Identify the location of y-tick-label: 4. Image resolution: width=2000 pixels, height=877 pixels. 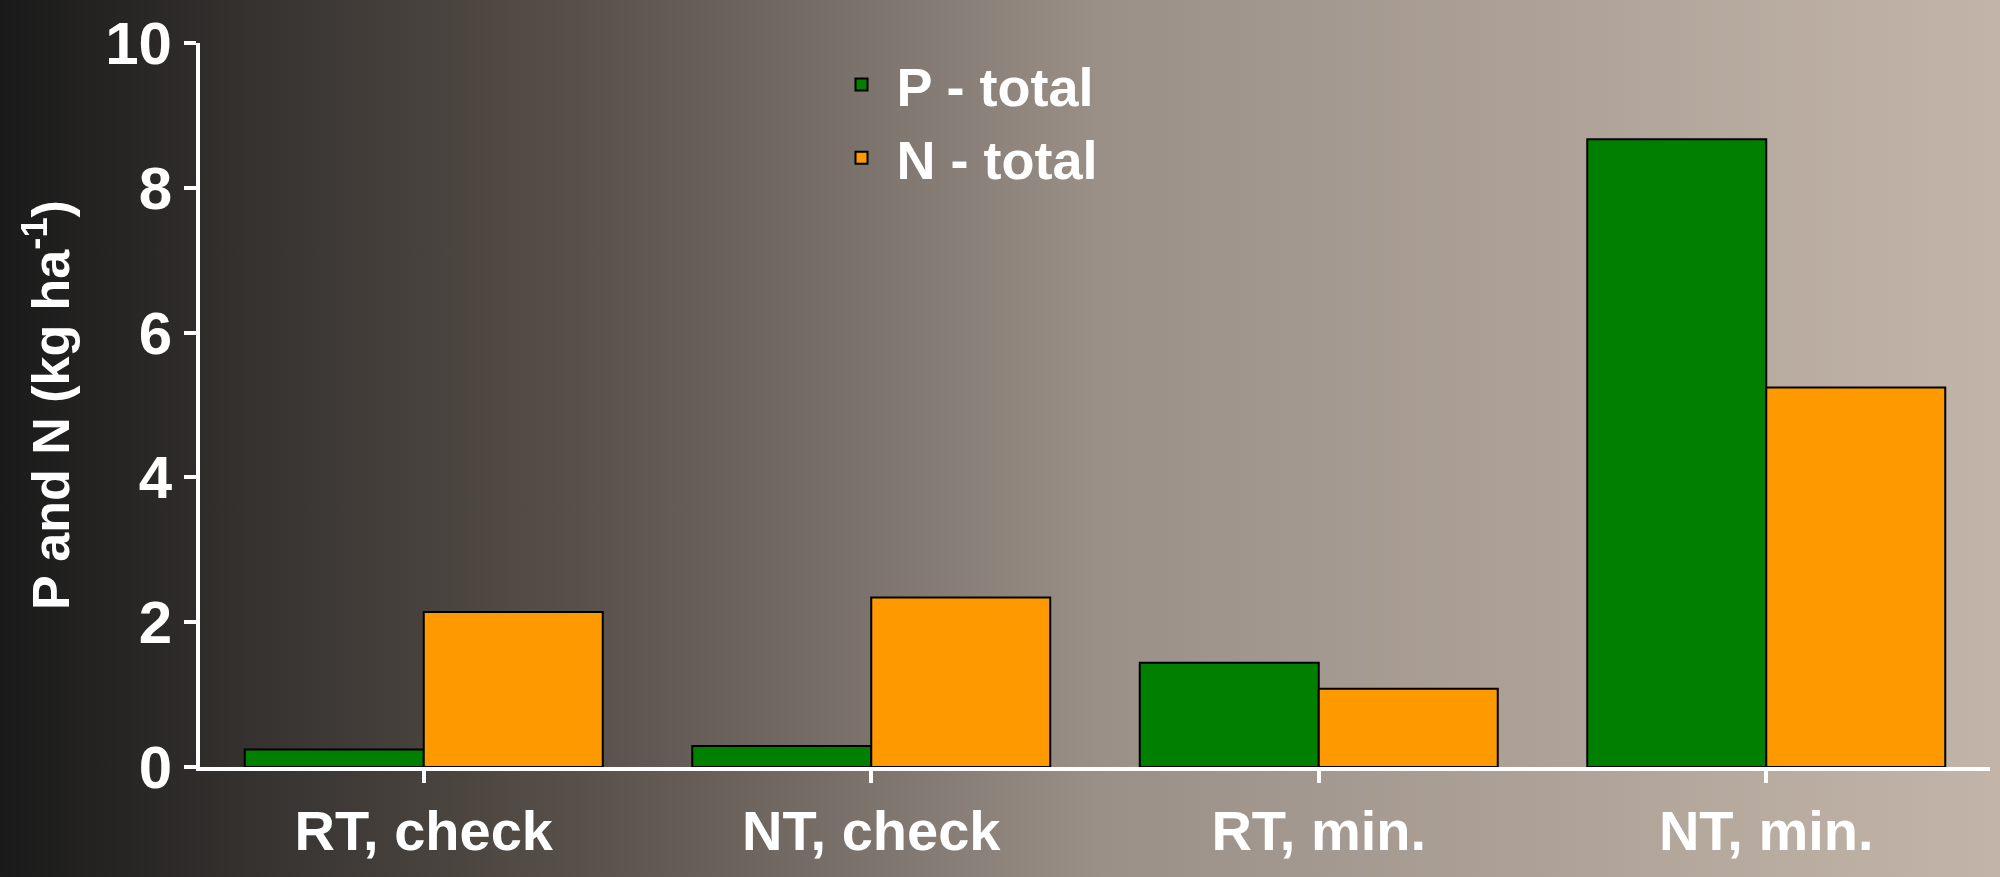
(155, 478).